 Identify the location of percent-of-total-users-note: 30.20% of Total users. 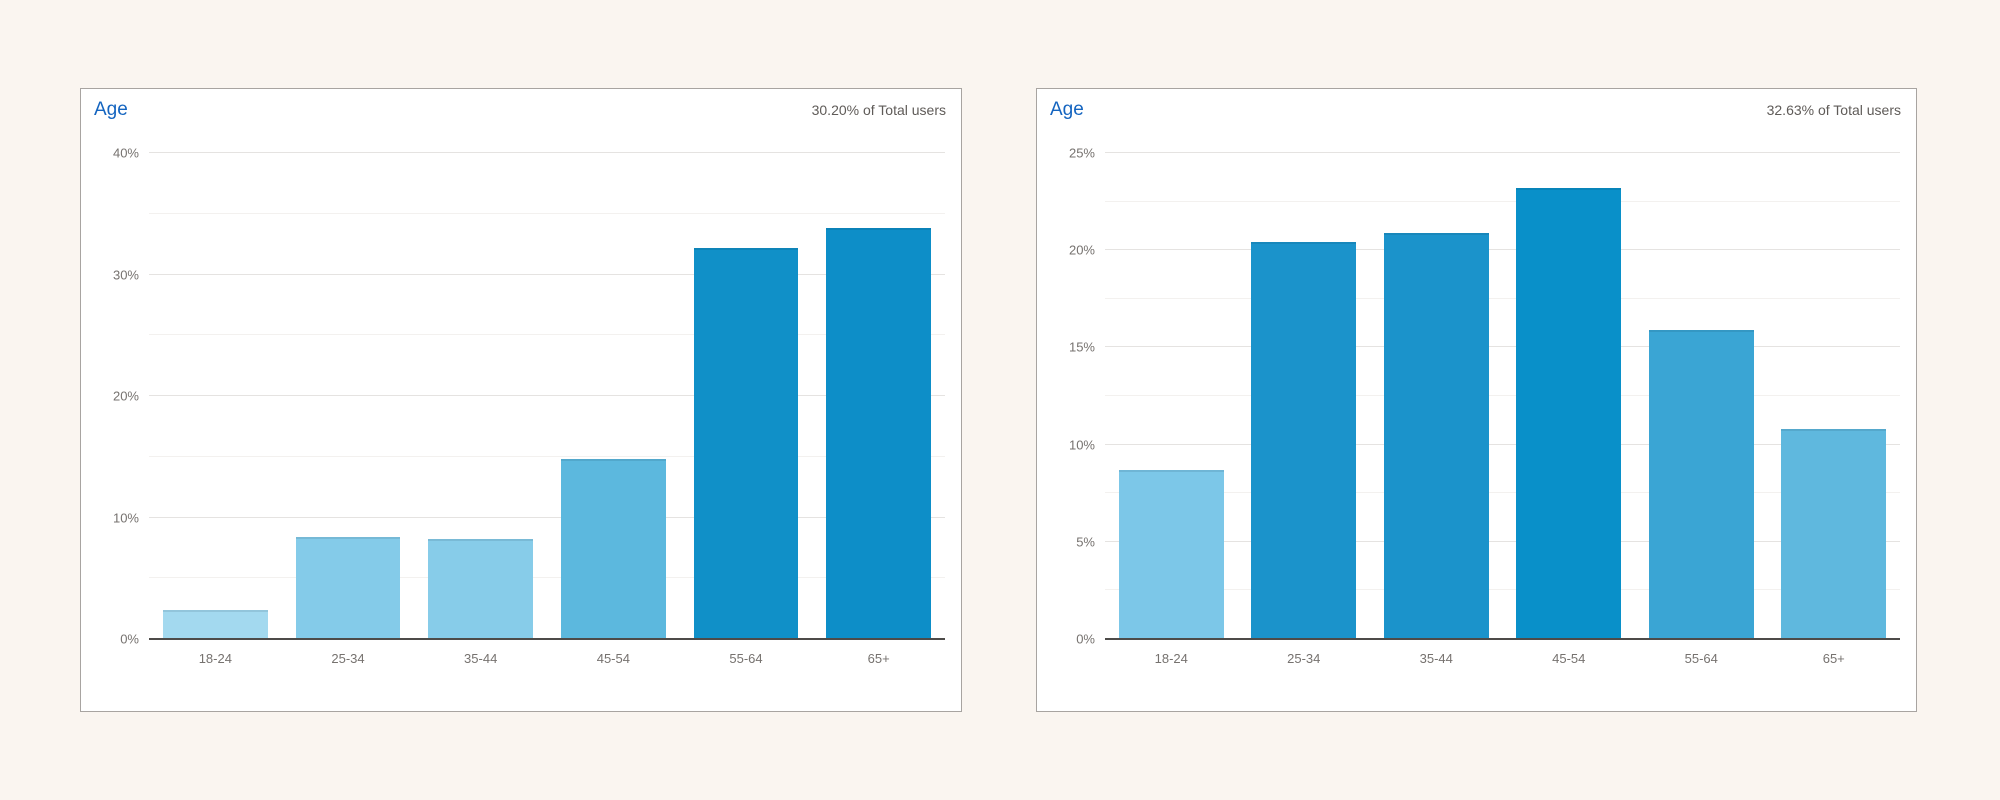
(878, 110).